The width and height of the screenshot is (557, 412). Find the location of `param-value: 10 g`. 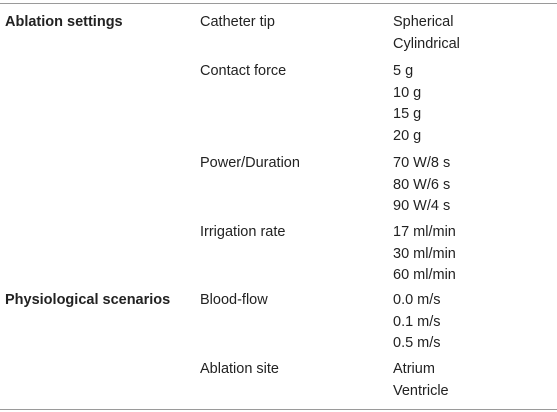

param-value: 10 g is located at coordinates (407, 92).